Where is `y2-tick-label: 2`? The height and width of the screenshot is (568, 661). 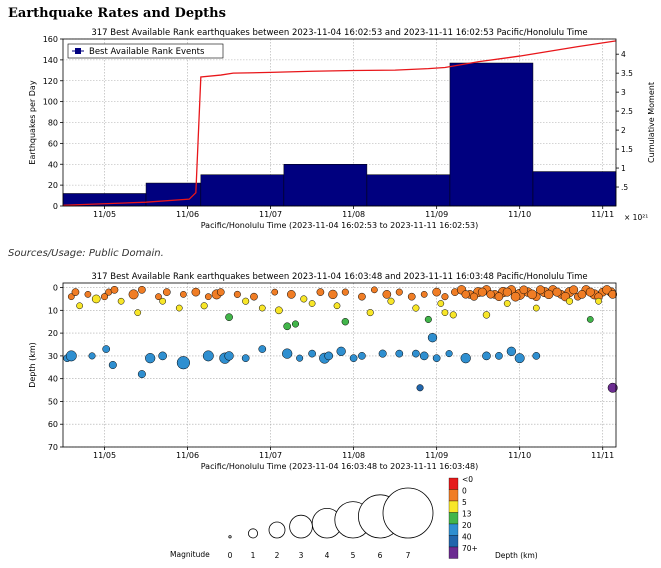 y2-tick-label: 2 is located at coordinates (623, 130).